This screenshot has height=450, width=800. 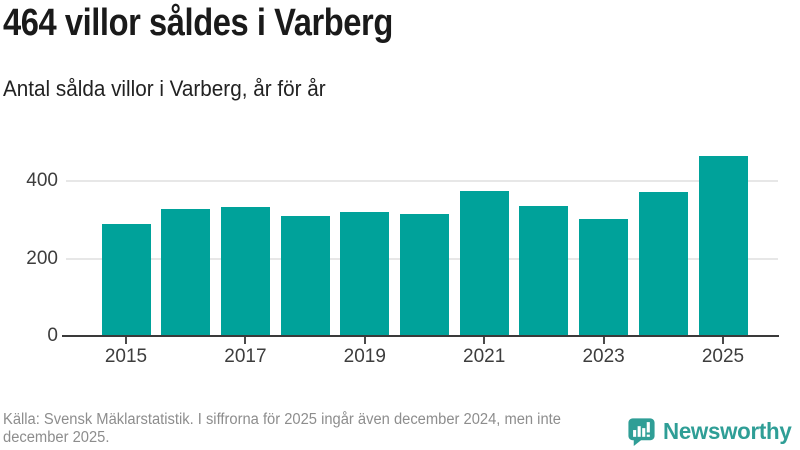 What do you see at coordinates (42, 180) in the screenshot?
I see `y-tick-label-400: 400` at bounding box center [42, 180].